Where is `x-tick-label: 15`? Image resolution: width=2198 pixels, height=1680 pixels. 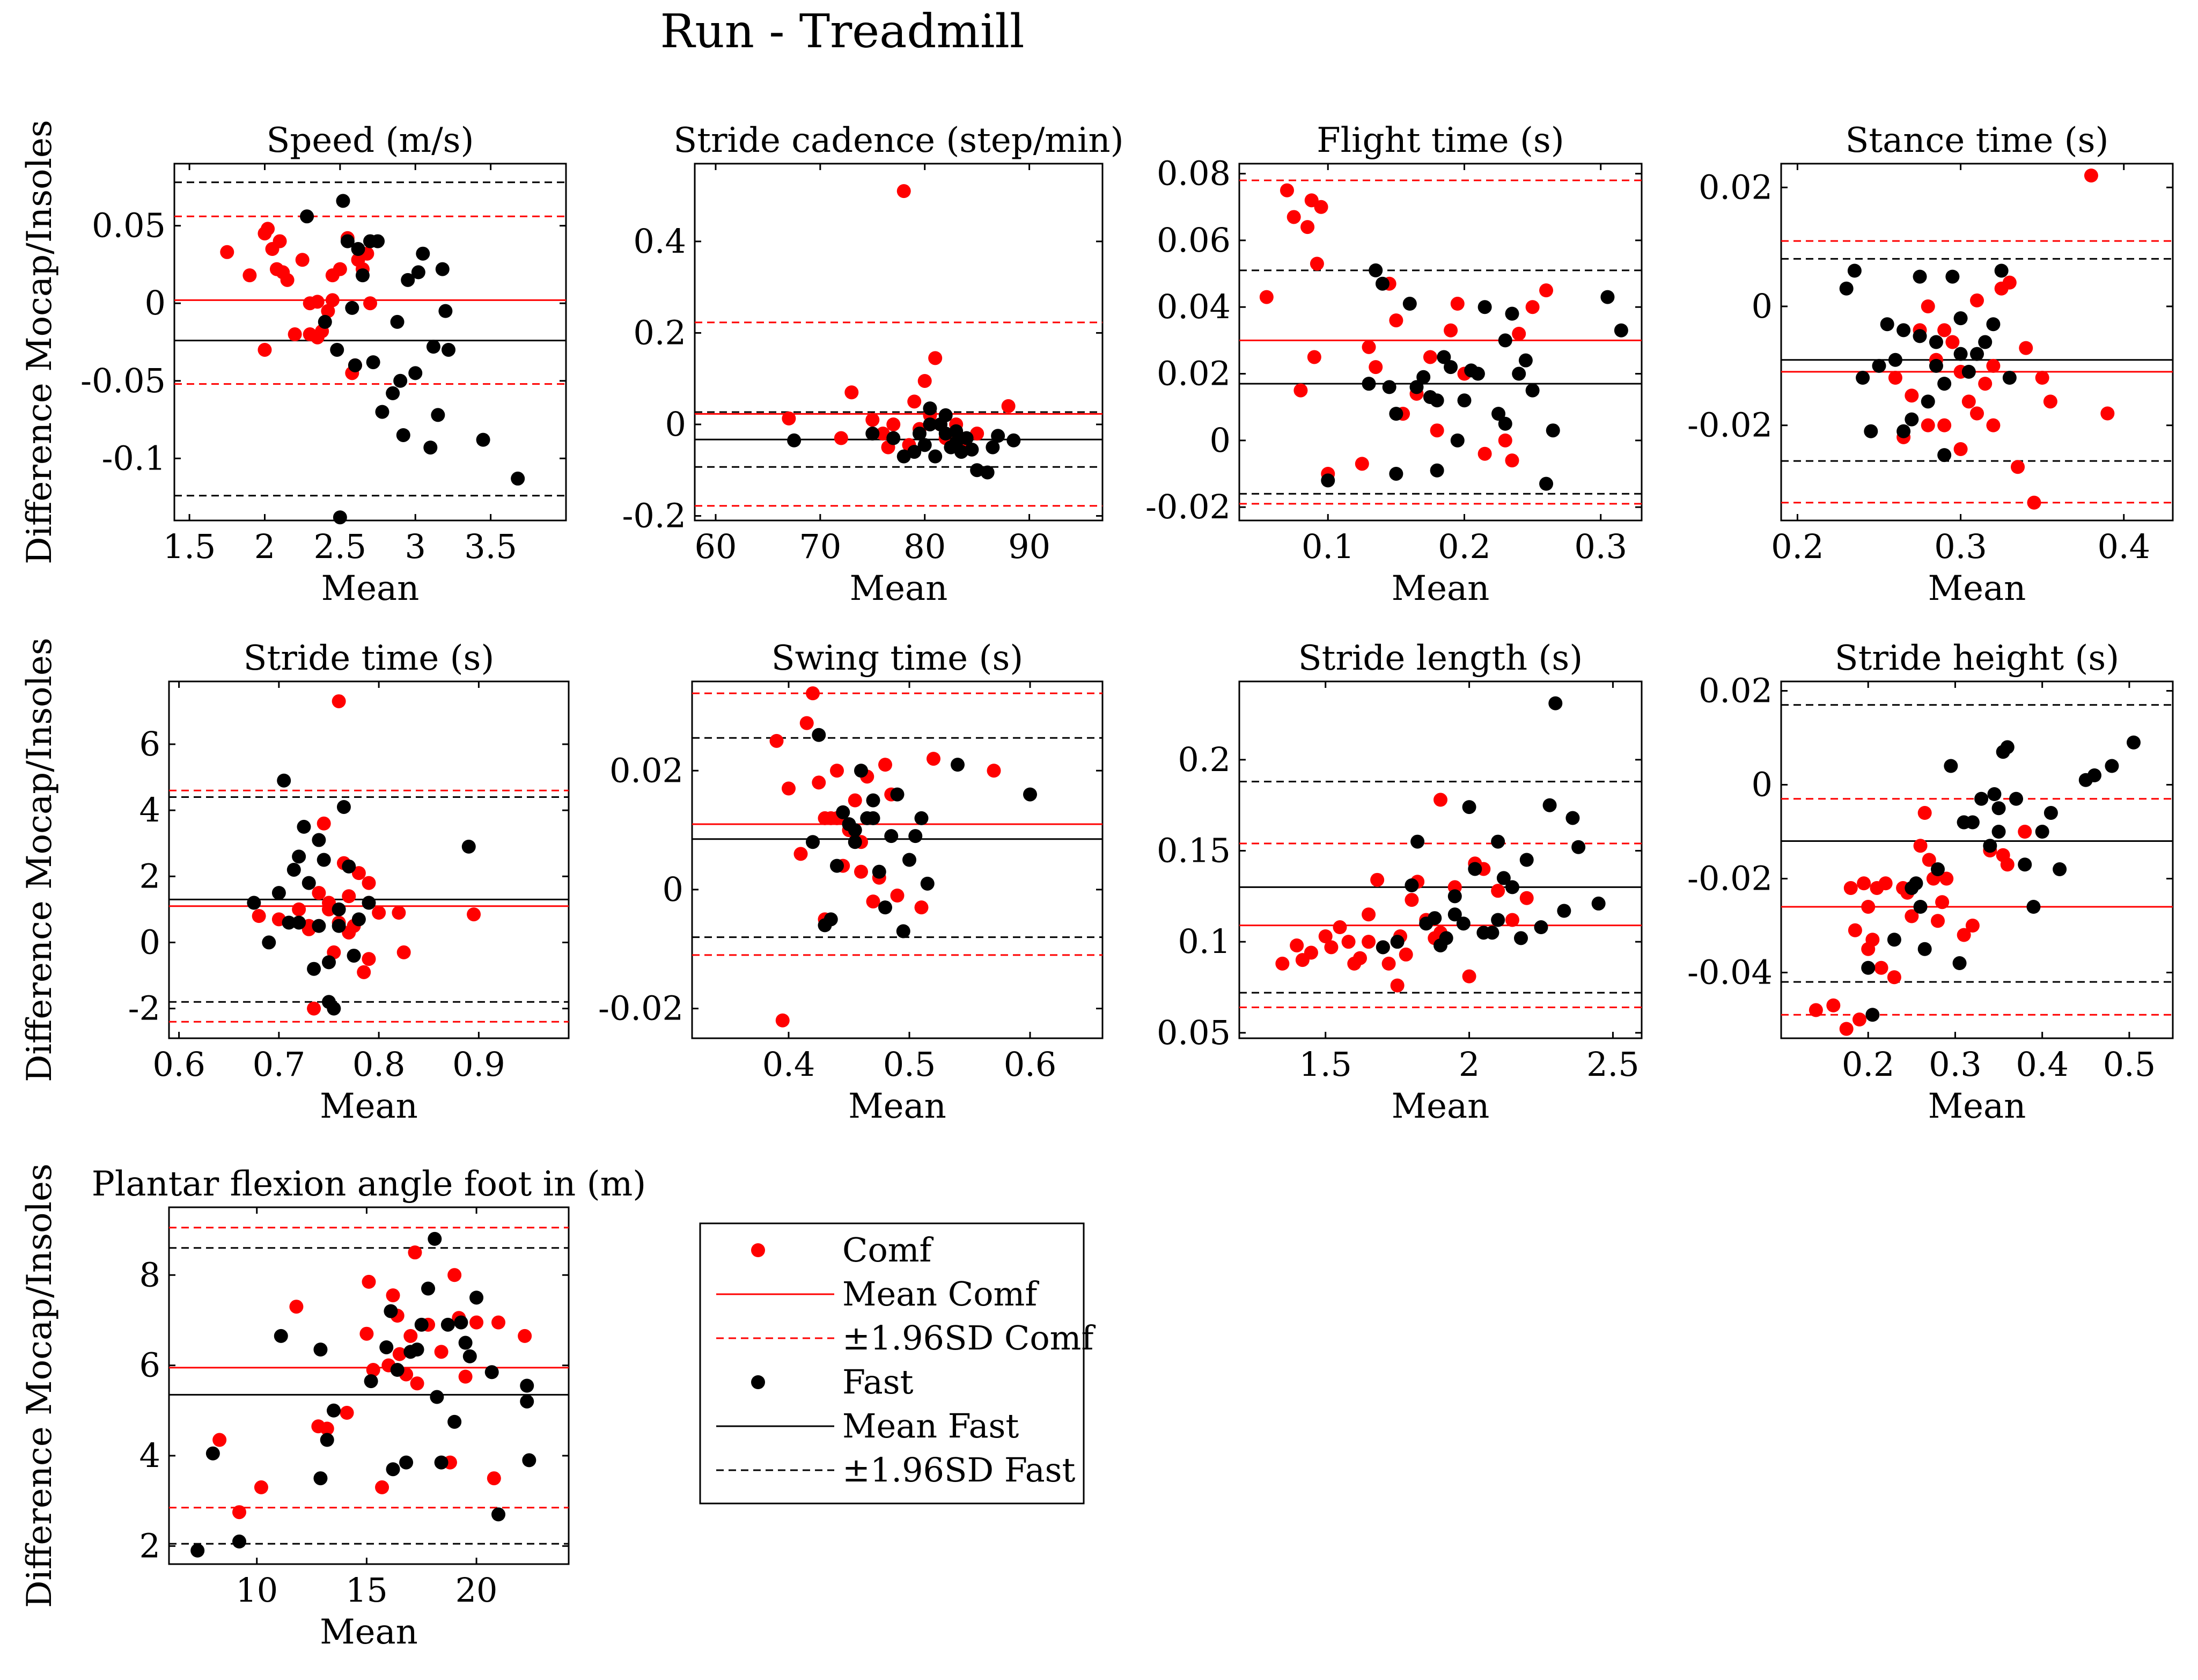 x-tick-label: 15 is located at coordinates (366, 1591).